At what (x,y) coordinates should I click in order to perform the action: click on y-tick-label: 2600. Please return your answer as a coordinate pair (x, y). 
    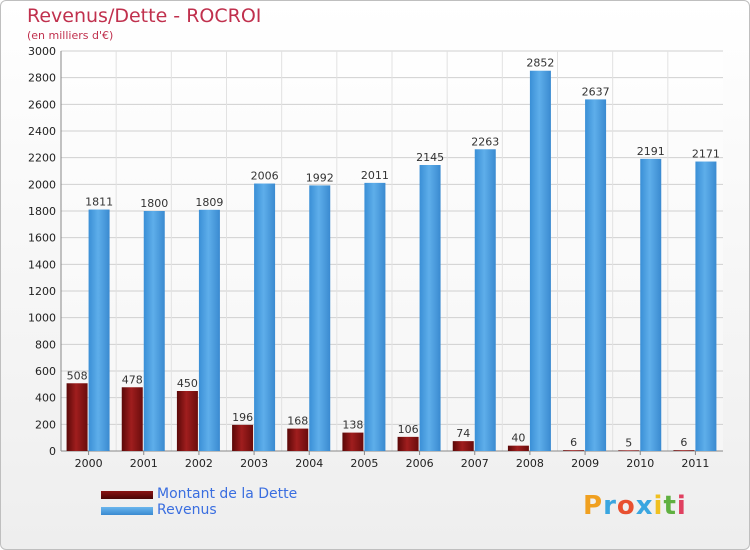
    Looking at the image, I should click on (42, 104).